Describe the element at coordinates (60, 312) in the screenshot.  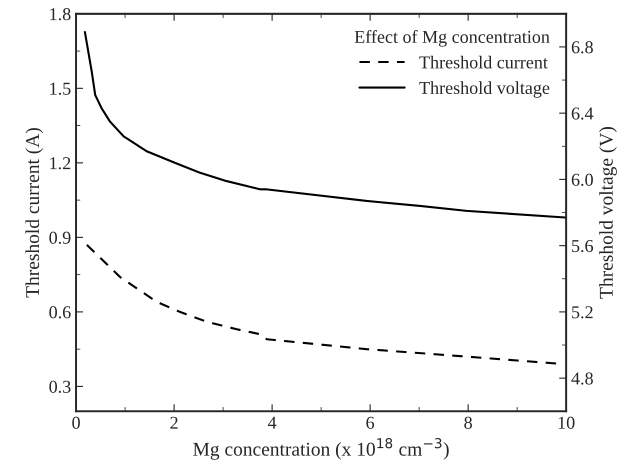
I see `y-tick-label: 0.6` at that location.